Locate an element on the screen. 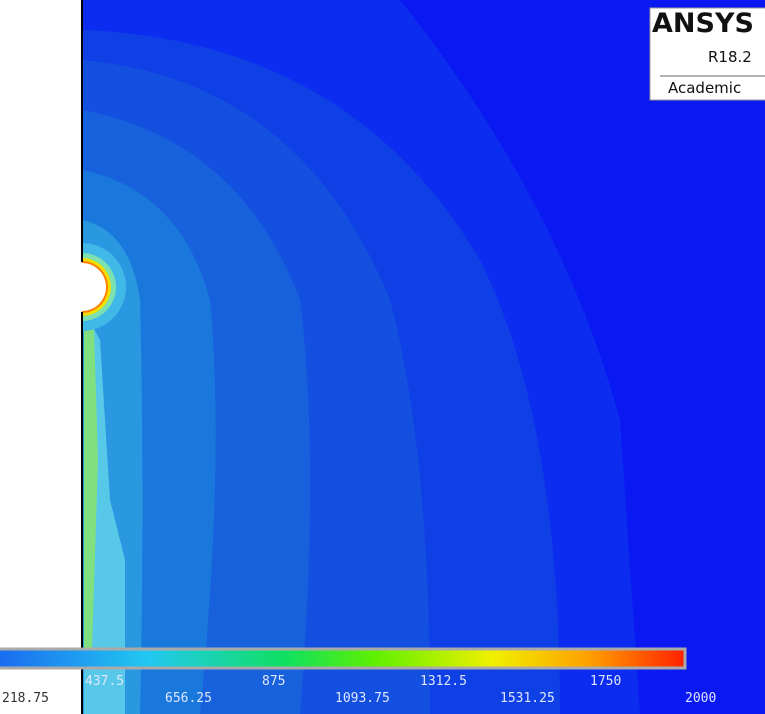  color-bar-label: 218.75 is located at coordinates (25, 698).